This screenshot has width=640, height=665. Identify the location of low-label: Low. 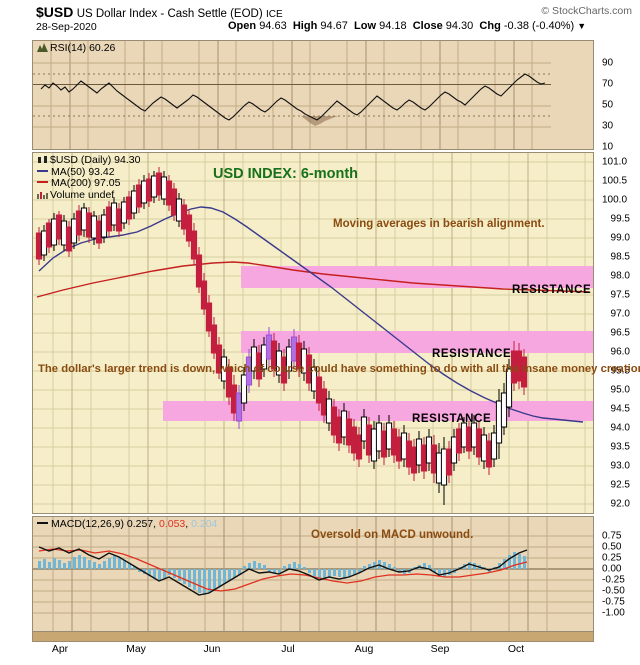
(365, 26).